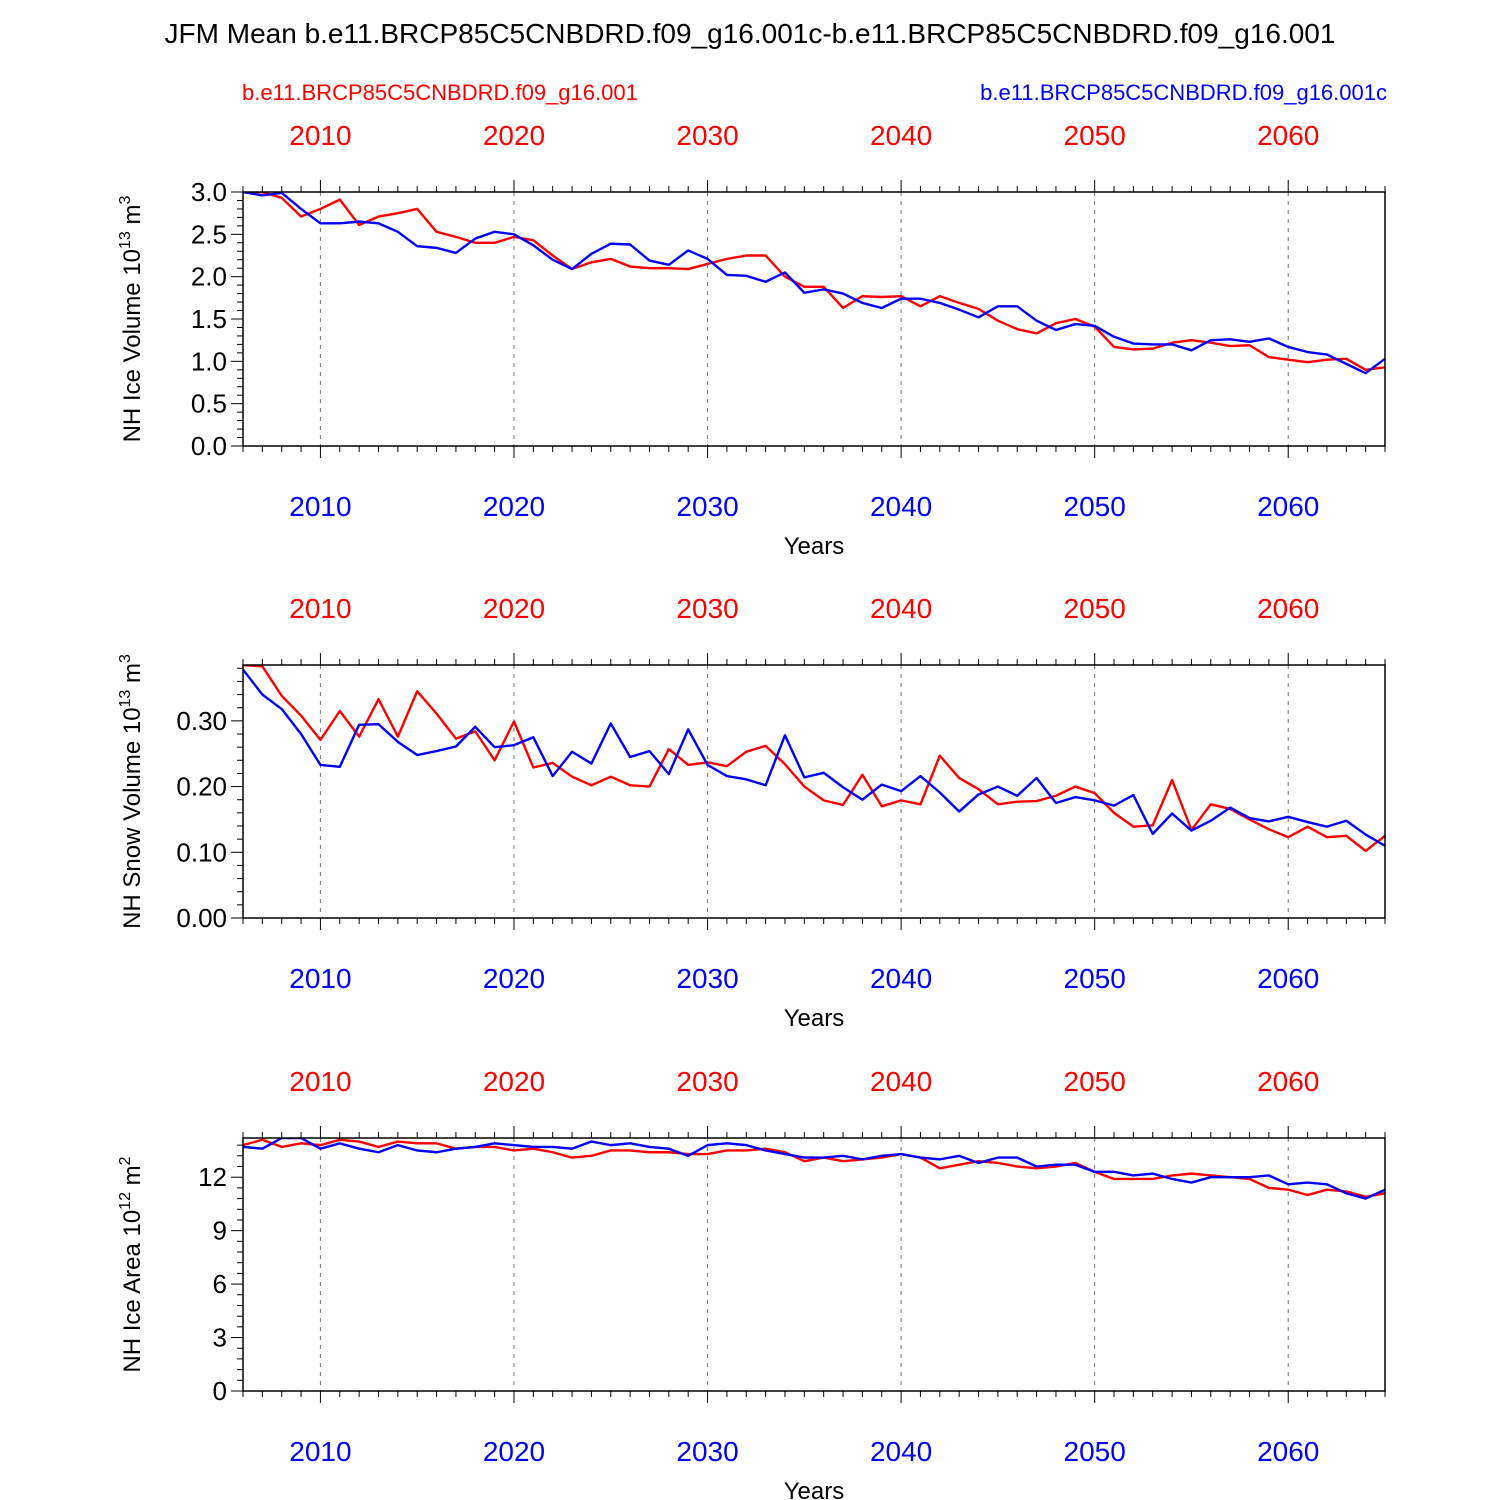  Describe the element at coordinates (707, 506) in the screenshot. I see `ice-volume-xtick-label-bottom: 2030` at that location.